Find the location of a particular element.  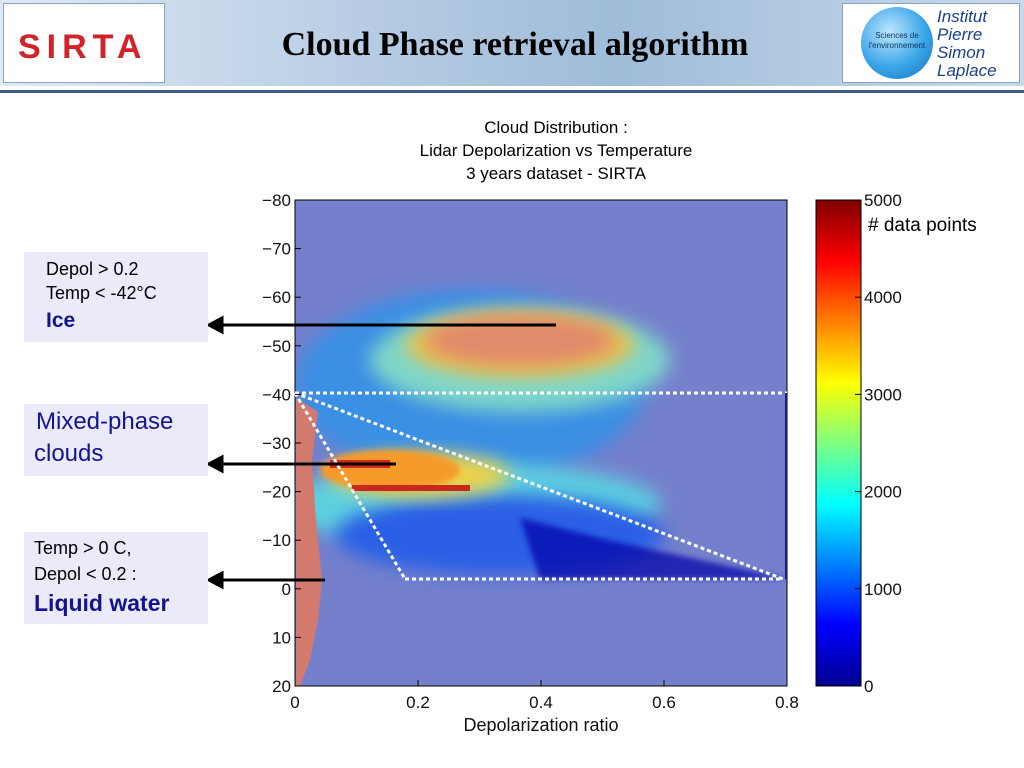

ice-arrow-head is located at coordinates (214, 325).